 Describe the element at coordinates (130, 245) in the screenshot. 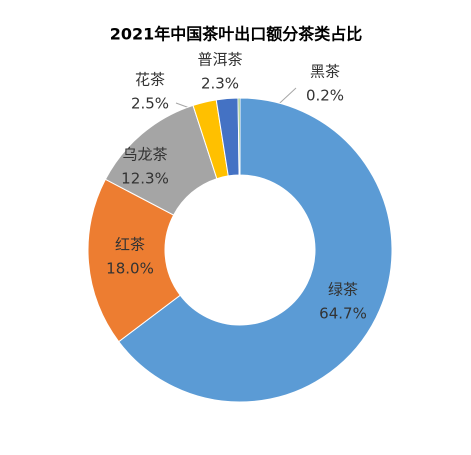

I see `slice-category: 红茶` at that location.